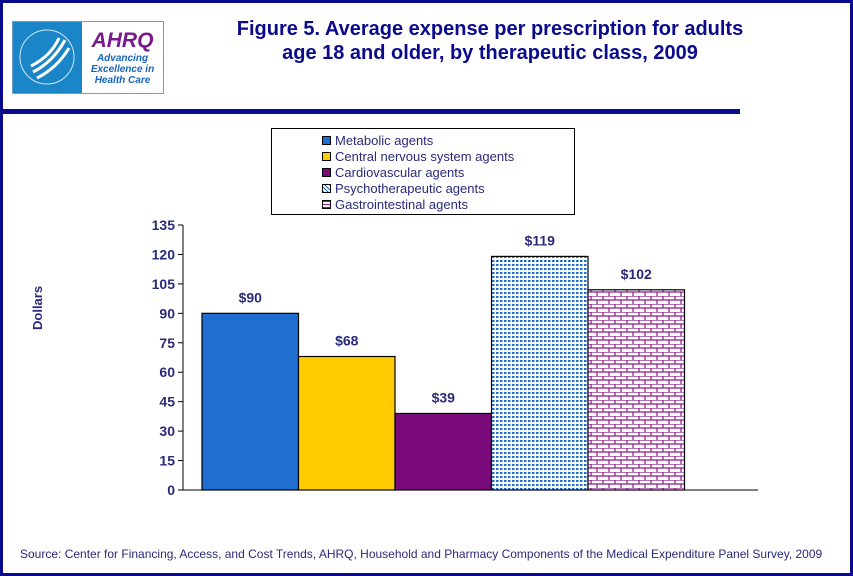 Image resolution: width=853 pixels, height=576 pixels. I want to click on ahrq-wordmark: AHRQ, so click(122, 40).